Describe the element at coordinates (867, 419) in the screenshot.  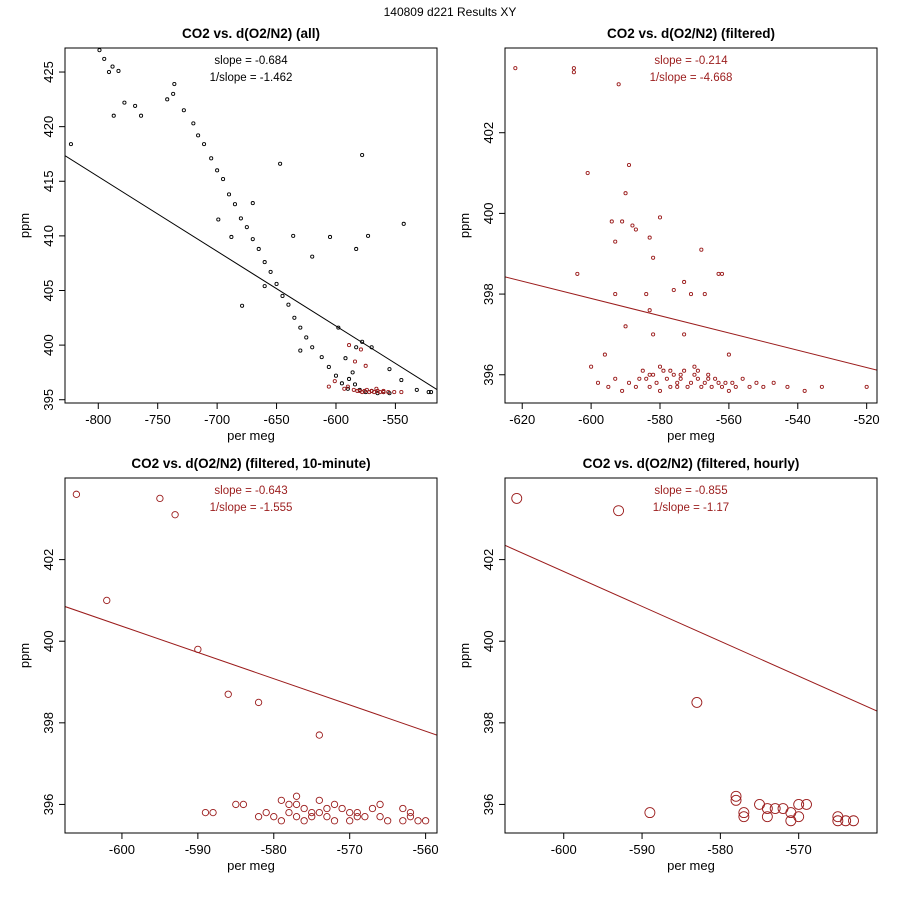
I see `x-tick-label: -520` at that location.